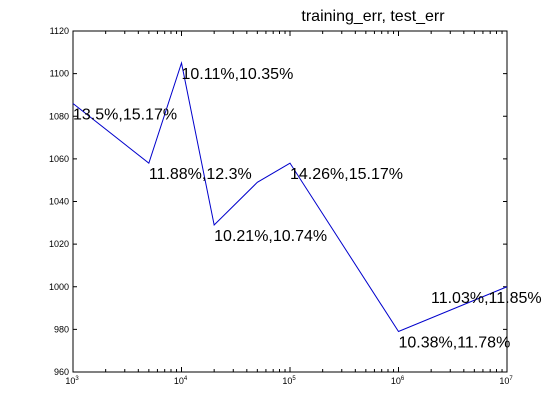 The height and width of the screenshot is (419, 560). What do you see at coordinates (59, 287) in the screenshot?
I see `y-tick-label: 1000` at bounding box center [59, 287].